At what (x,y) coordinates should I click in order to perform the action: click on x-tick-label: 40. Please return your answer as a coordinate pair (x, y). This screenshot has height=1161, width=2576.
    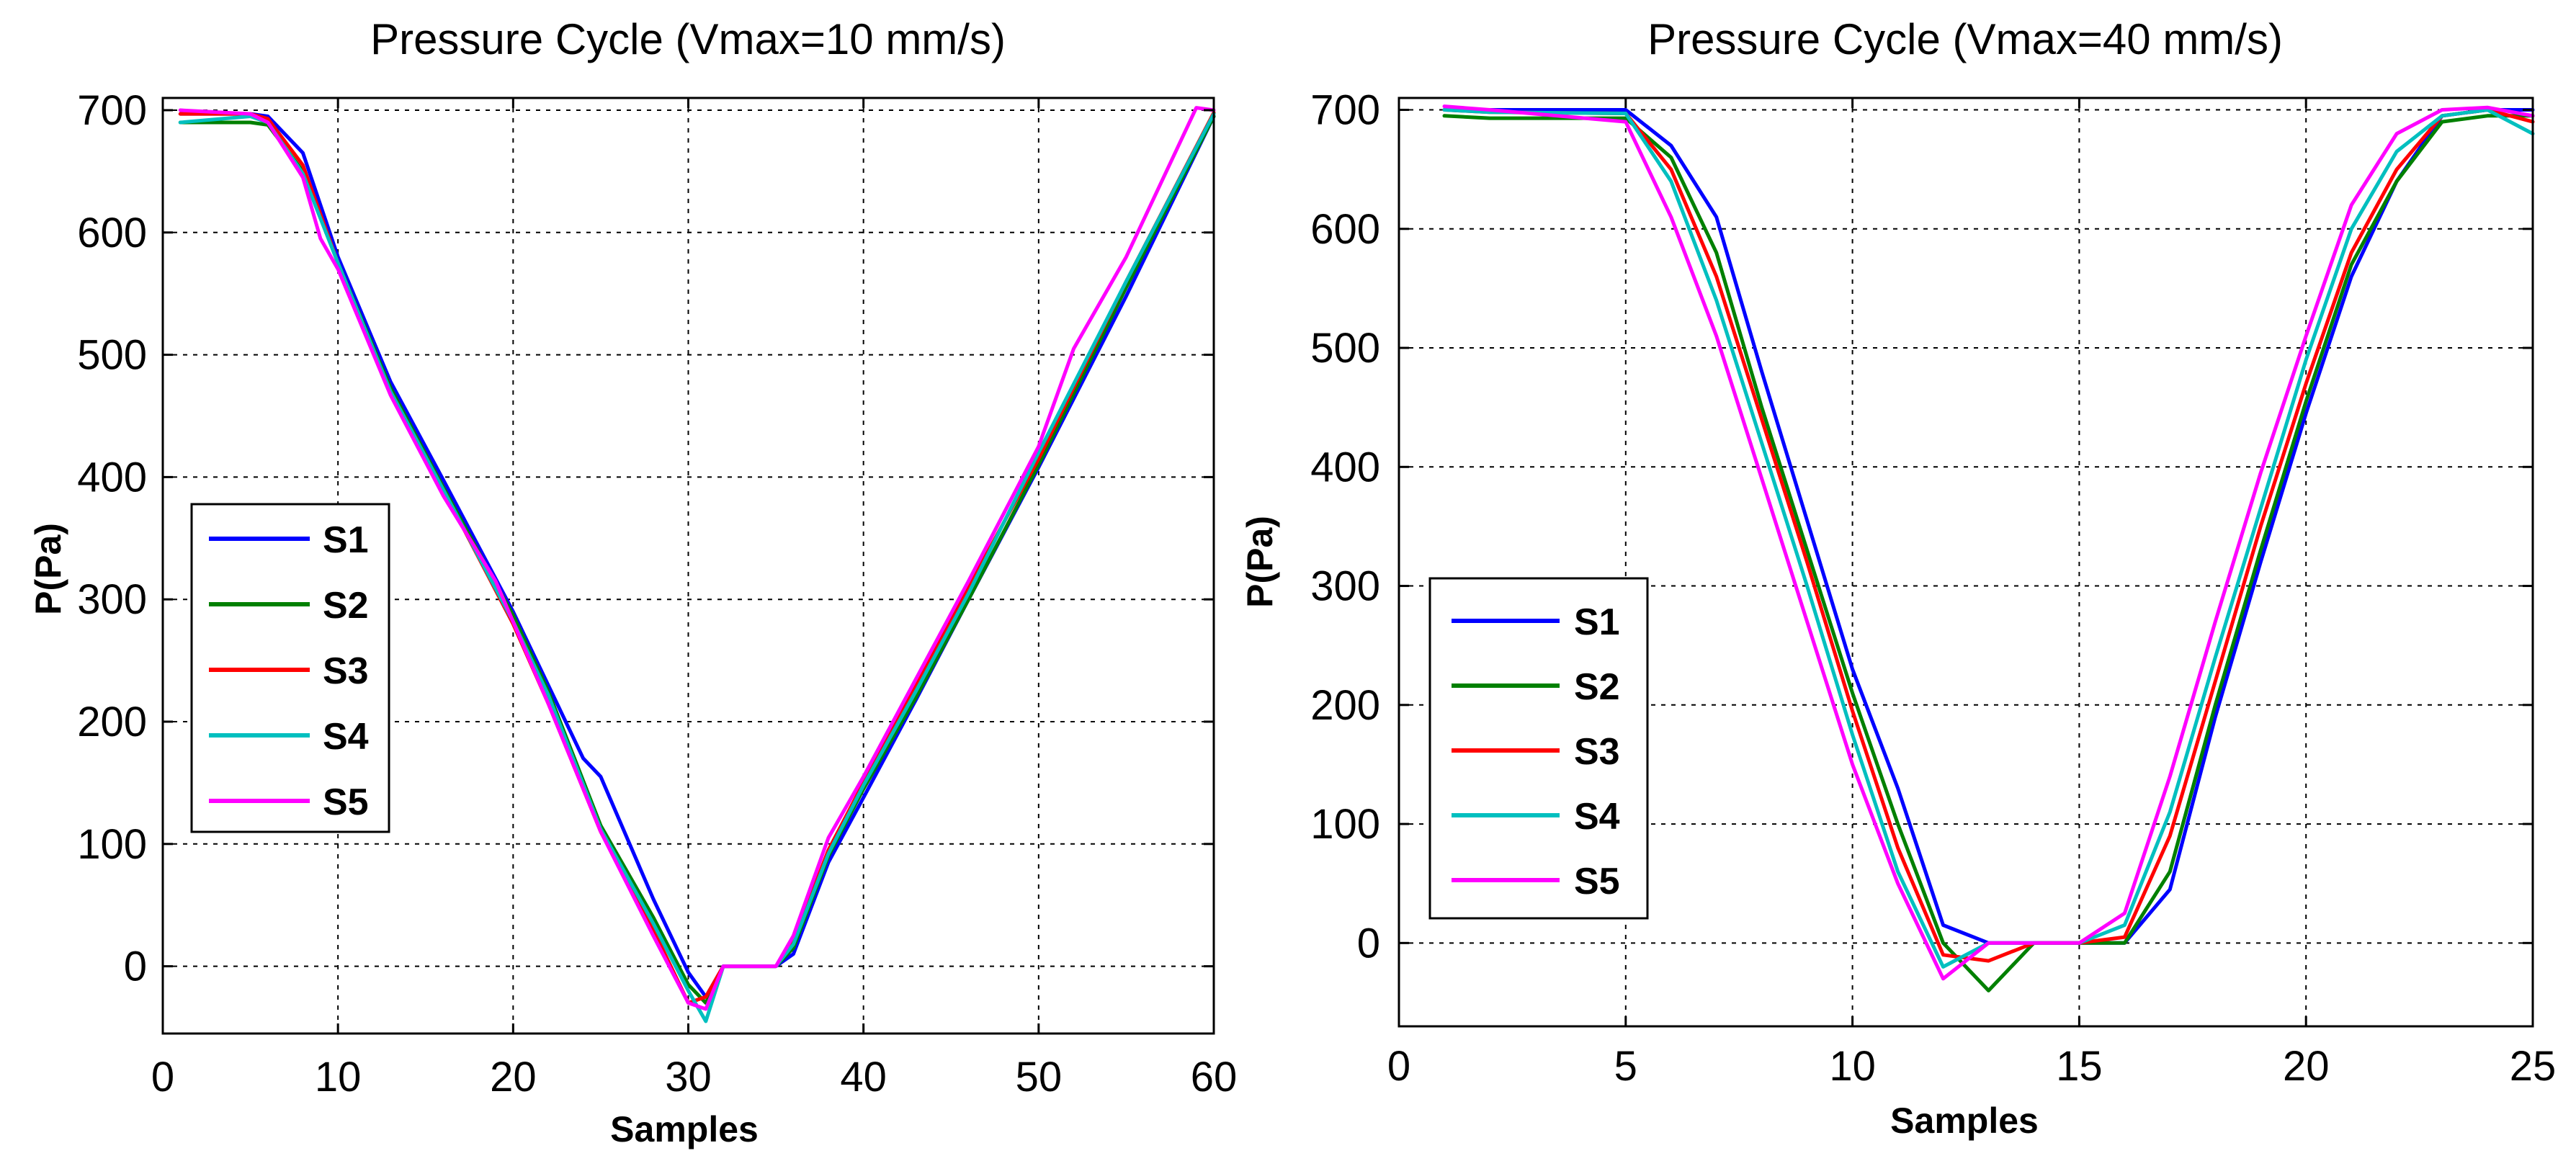
    Looking at the image, I should click on (863, 1078).